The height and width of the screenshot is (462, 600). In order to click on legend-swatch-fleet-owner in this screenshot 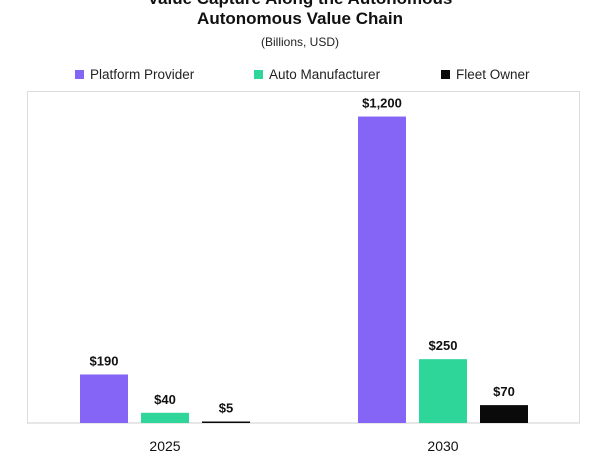, I will do `click(445, 74)`.